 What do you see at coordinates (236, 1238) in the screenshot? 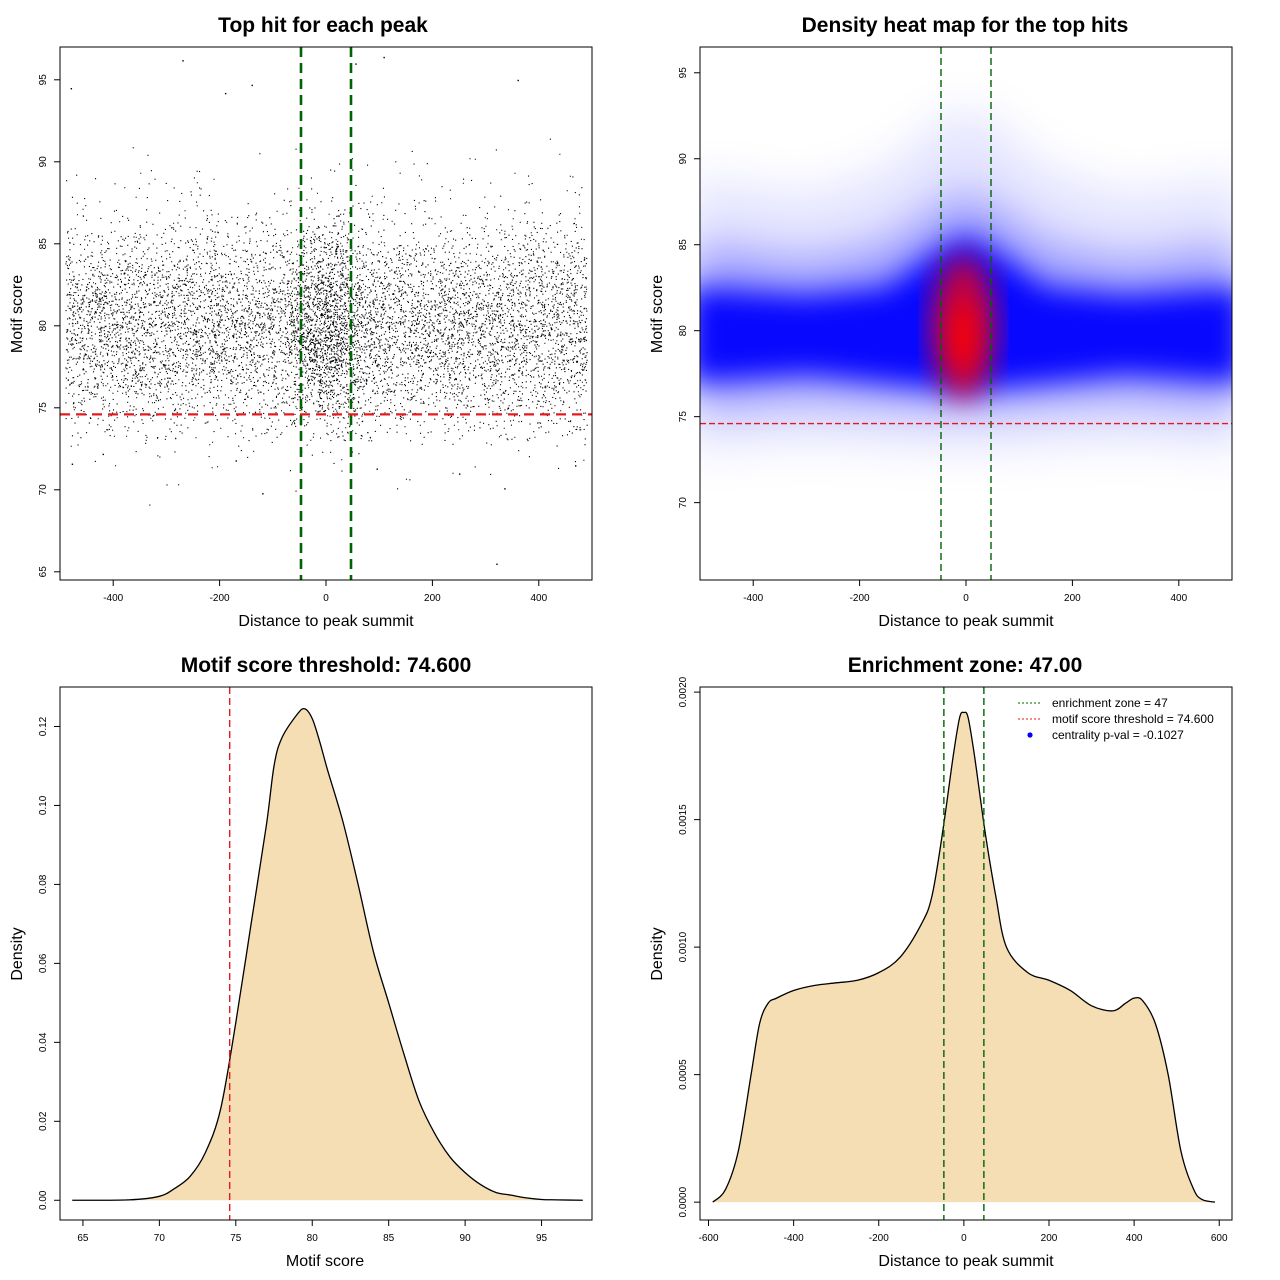
I see `x-tick-label: 75` at bounding box center [236, 1238].